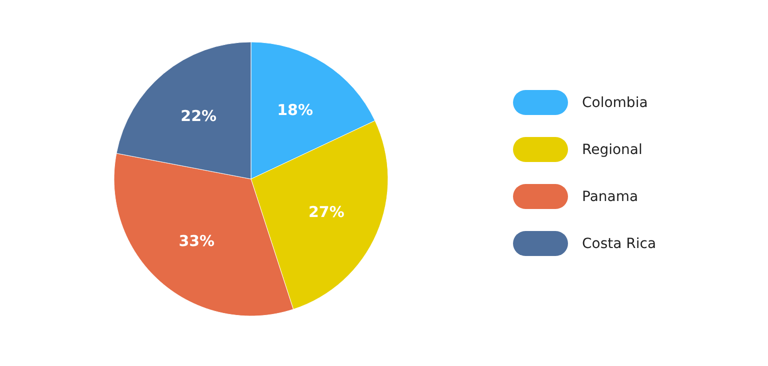  I want to click on legend-label: Colombia, so click(615, 102).